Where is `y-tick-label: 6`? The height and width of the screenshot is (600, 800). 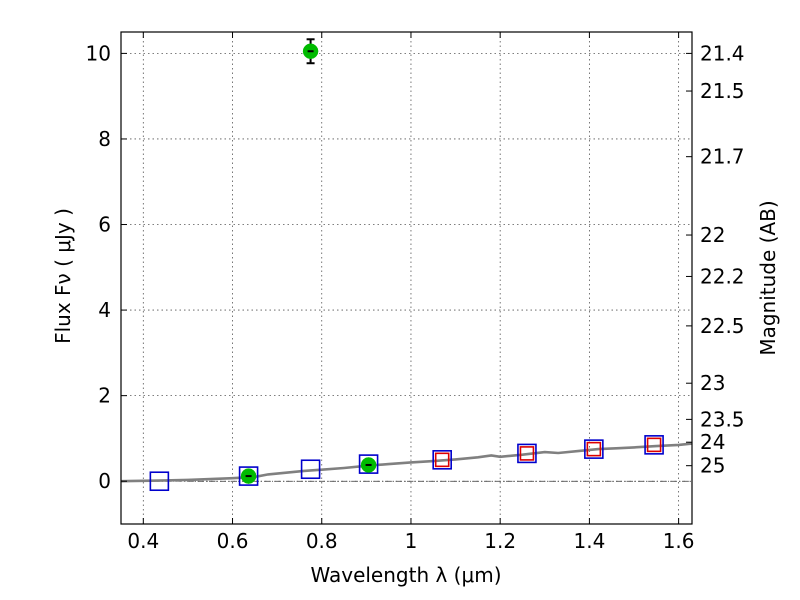 y-tick-label: 6 is located at coordinates (104, 225).